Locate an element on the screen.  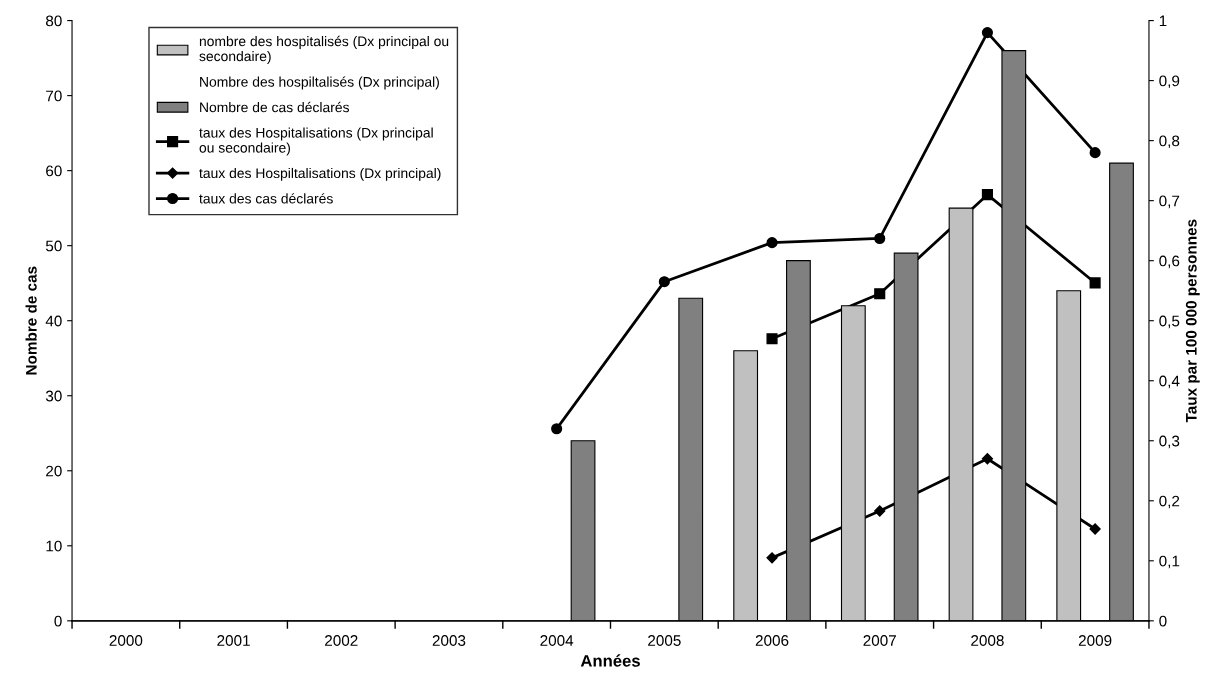
x-tick-label: 2003 is located at coordinates (449, 640).